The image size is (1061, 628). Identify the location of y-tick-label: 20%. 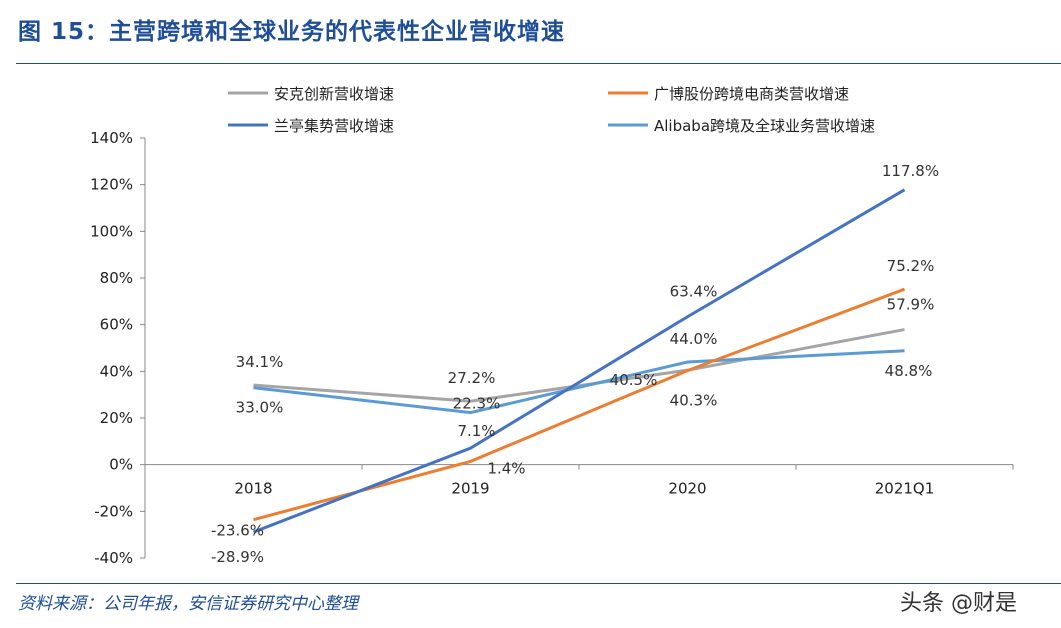
(116, 418).